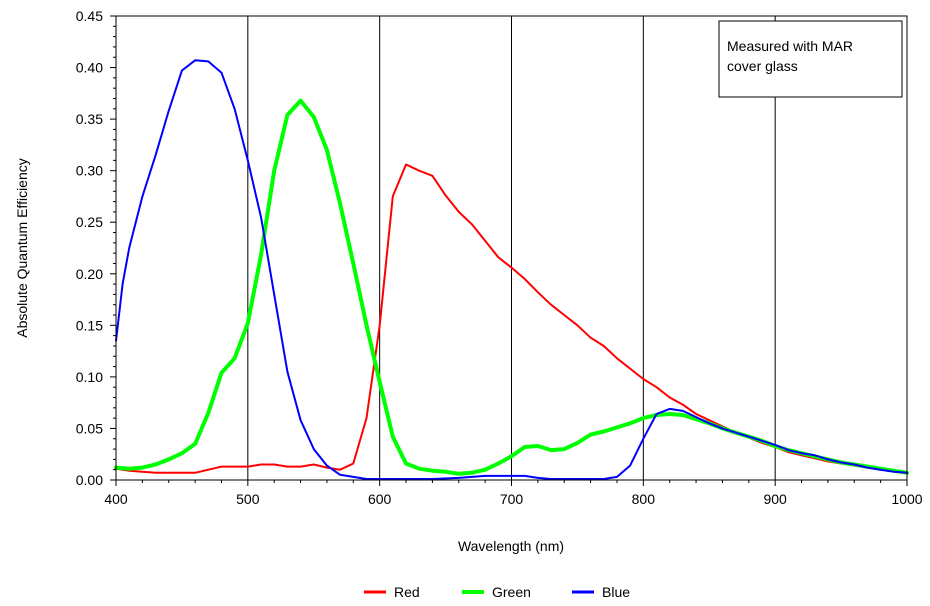 This screenshot has width=930, height=606. I want to click on y-tick-label: 0.15, so click(89, 325).